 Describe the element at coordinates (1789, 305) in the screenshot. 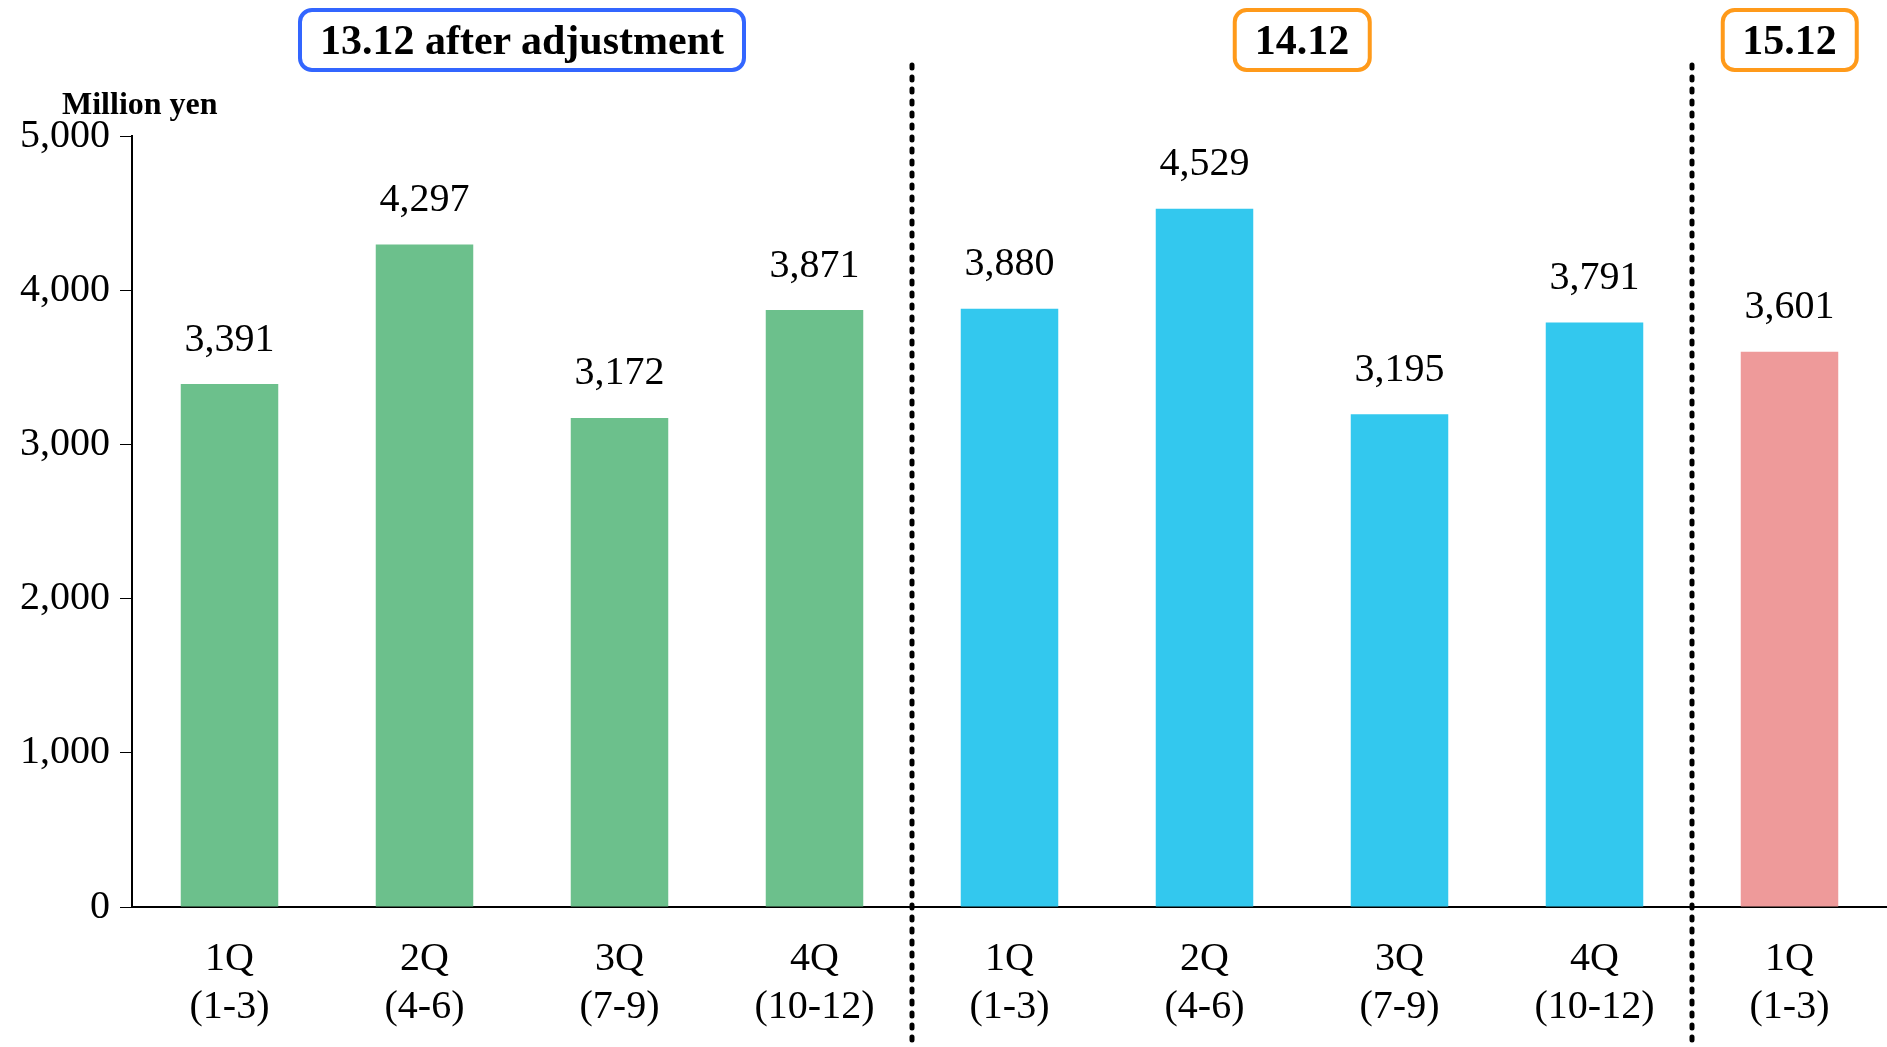

I see `data-label: 3,601` at that location.